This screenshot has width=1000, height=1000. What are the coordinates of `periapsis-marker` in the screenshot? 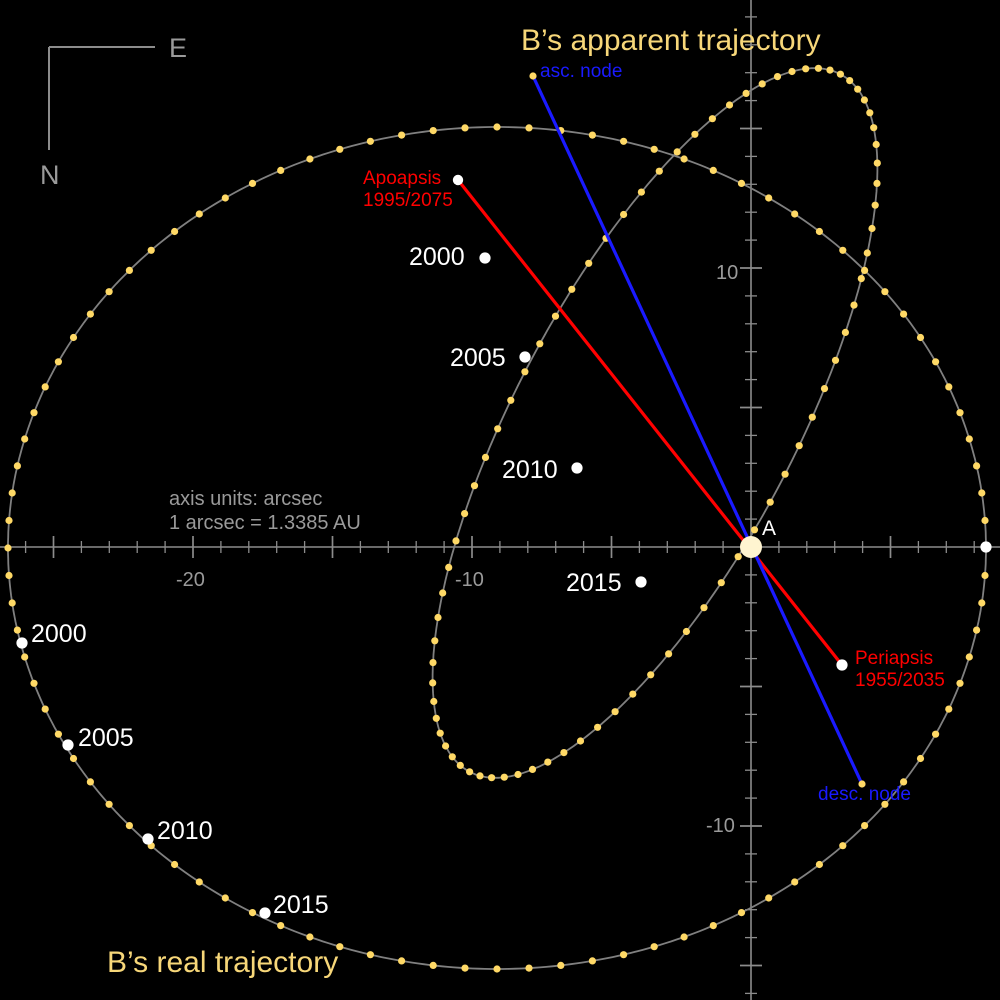 It's located at (842, 665).